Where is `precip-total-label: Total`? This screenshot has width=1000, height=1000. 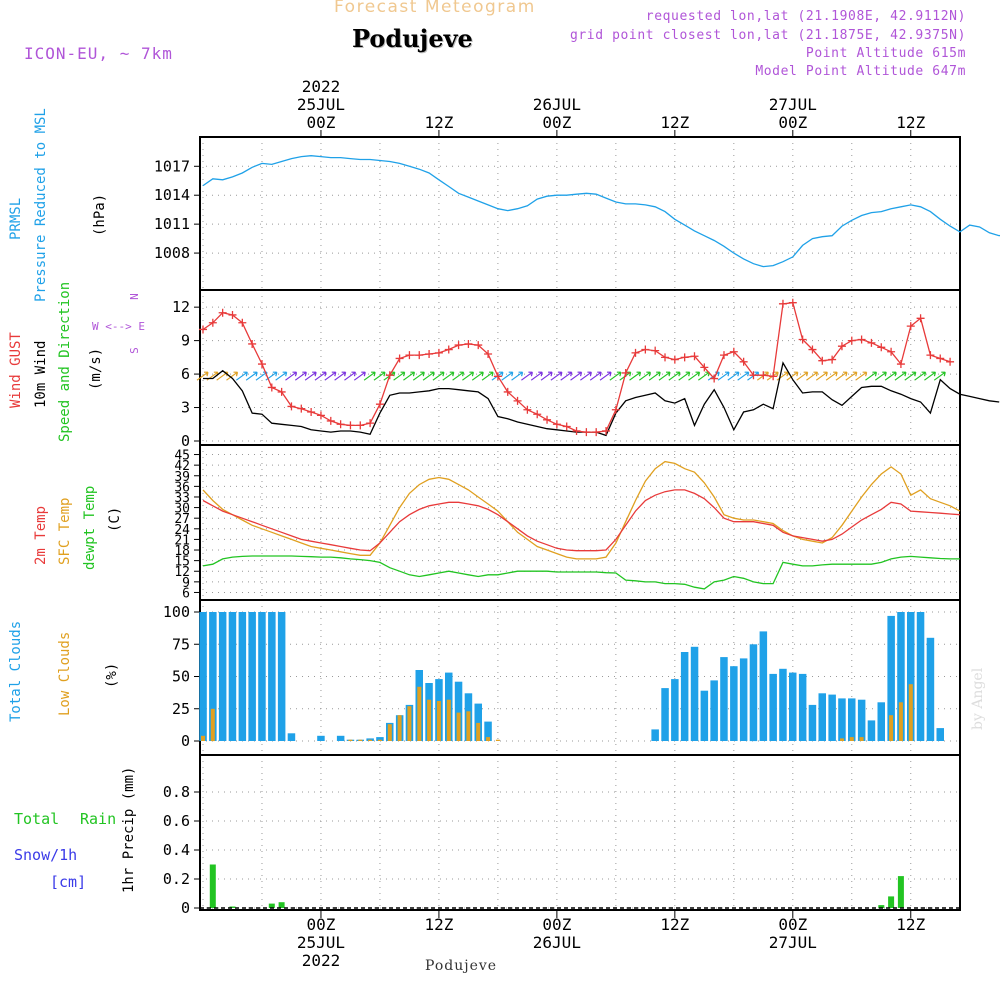
precip-total-label: Total is located at coordinates (37, 819).